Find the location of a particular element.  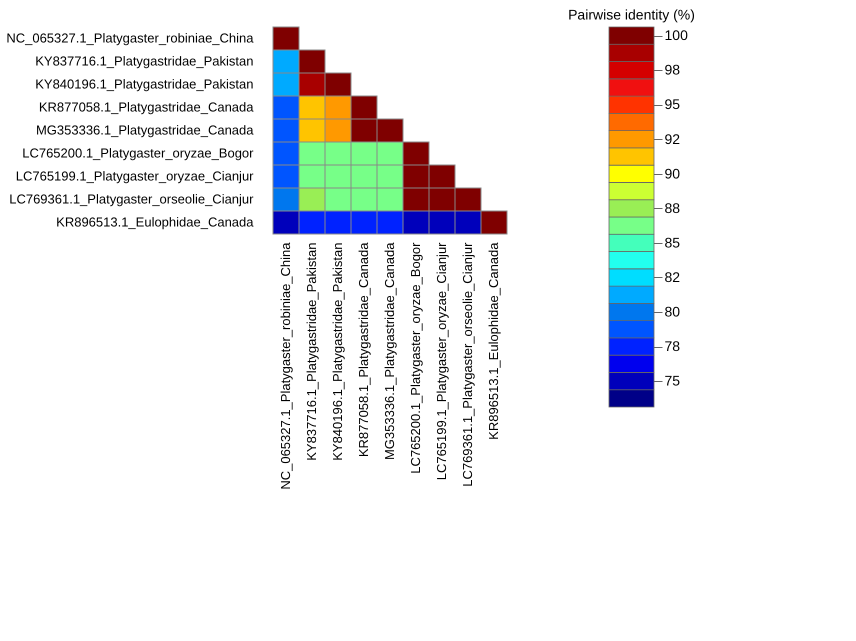

x-tick-label: KR896513.1_Eulophidae_Canada is located at coordinates (493, 341).